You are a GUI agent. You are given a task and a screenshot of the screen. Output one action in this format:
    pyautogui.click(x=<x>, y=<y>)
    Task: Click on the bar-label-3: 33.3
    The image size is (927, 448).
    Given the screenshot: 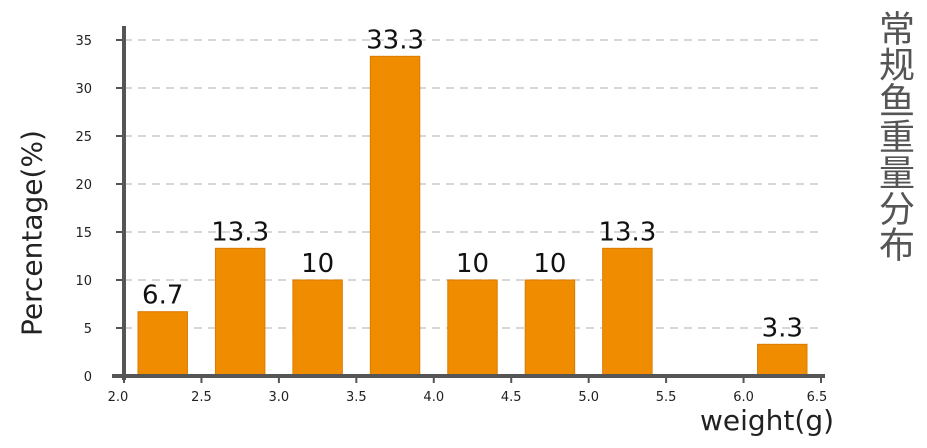 What is the action you would take?
    pyautogui.click(x=395, y=40)
    